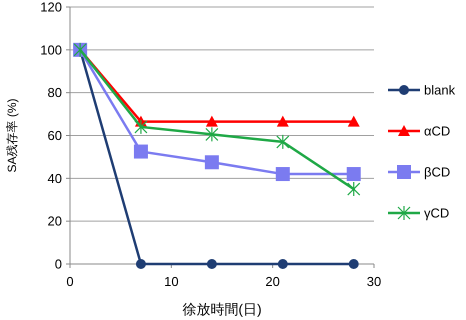 This screenshot has height=320, width=466. I want to click on y-tick-label: 40, so click(55, 178).